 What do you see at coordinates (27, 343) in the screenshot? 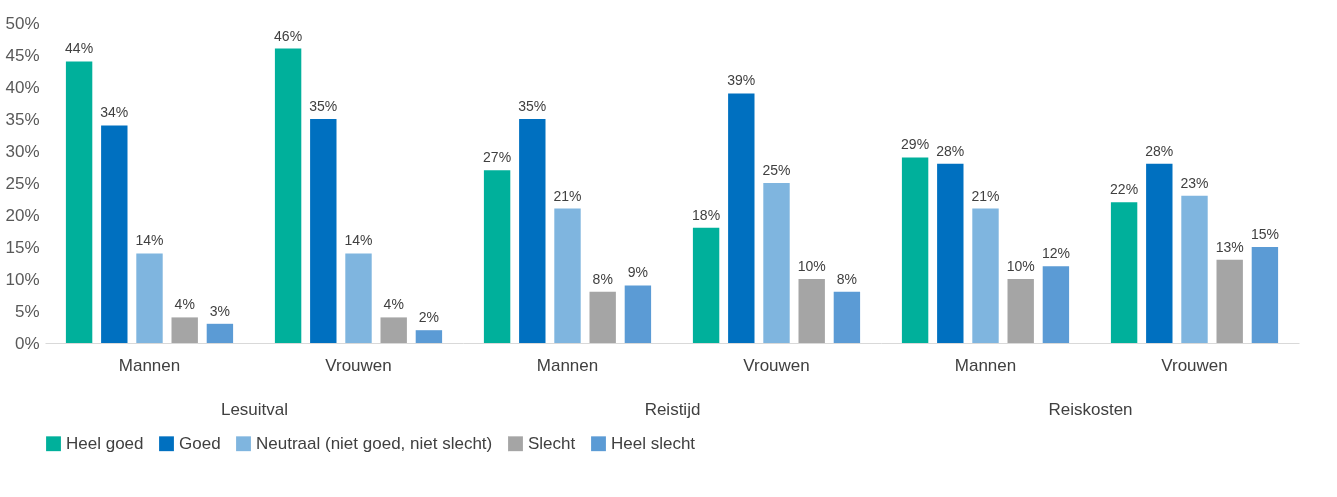
I see `y-tick-label: 0%` at bounding box center [27, 343].